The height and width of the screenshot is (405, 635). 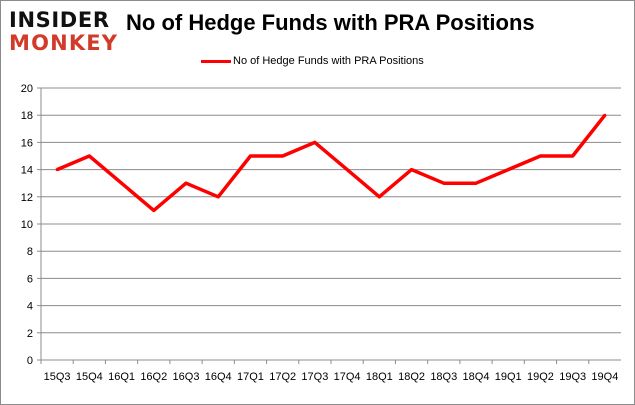 I want to click on x-tick-label: 18Q1, so click(x=379, y=377).